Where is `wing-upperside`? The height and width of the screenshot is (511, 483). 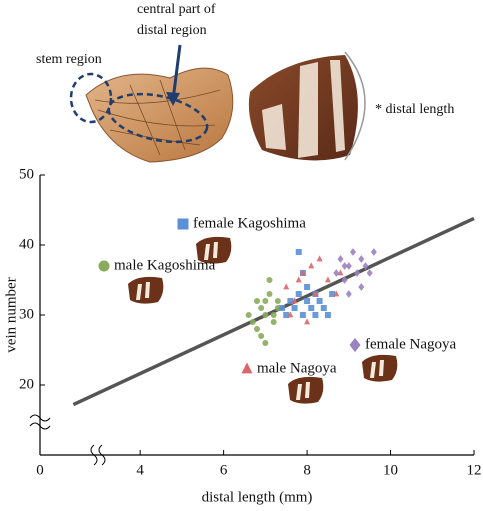 wing-upperside is located at coordinates (307, 106).